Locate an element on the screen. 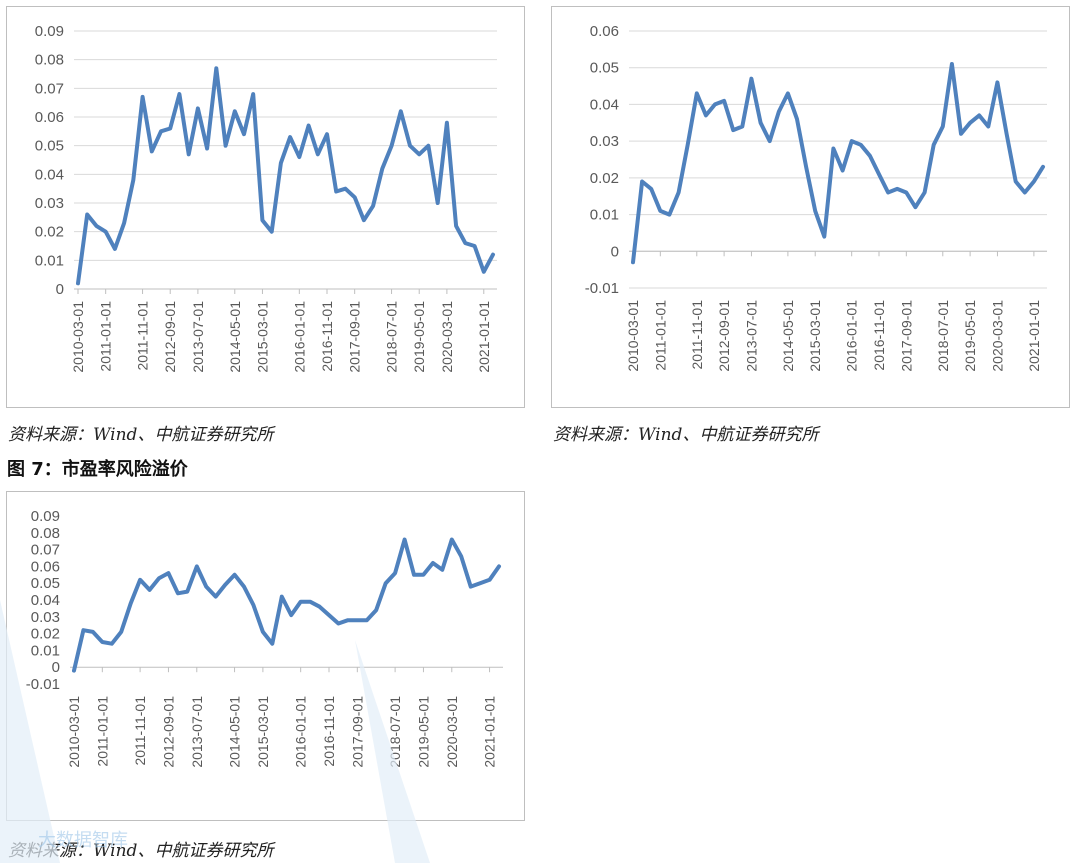 The height and width of the screenshot is (863, 1080). chart-2-source: 资料来源：Wind、中航证券研究所 is located at coordinates (686, 435).